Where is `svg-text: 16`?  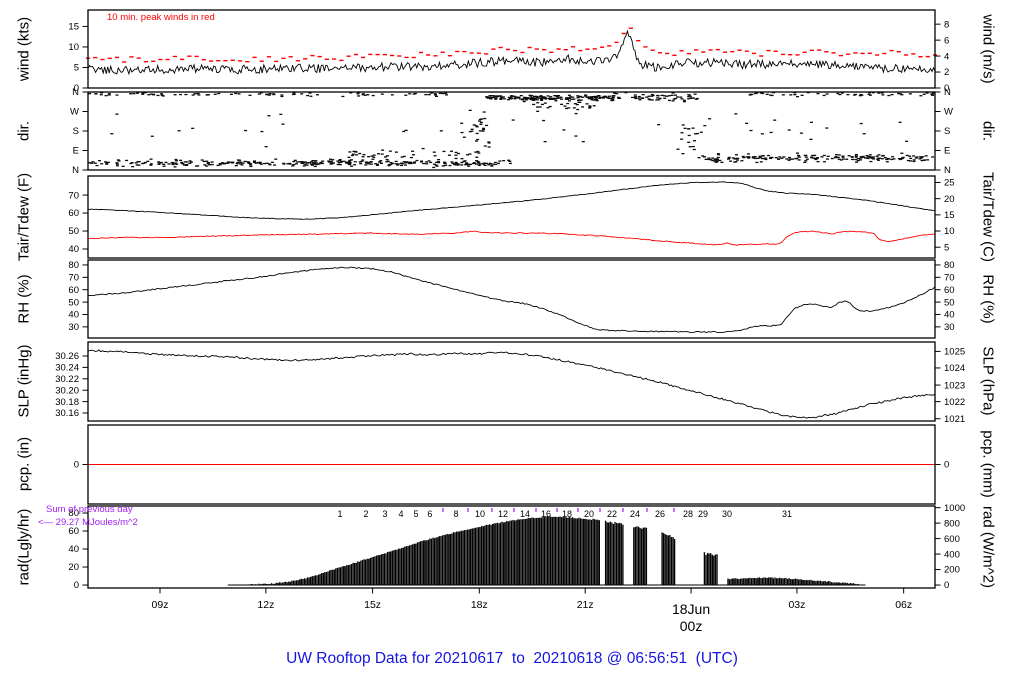 svg-text: 16 is located at coordinates (546, 514).